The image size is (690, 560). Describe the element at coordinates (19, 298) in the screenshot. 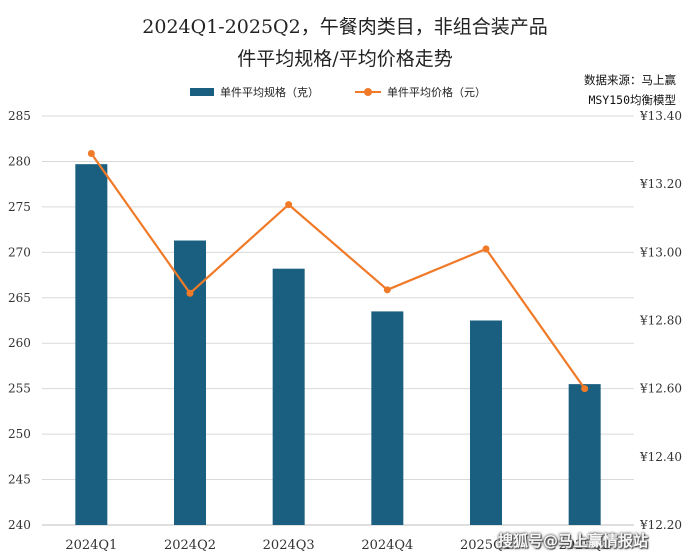

I see `y-left-tick-label: 265` at that location.